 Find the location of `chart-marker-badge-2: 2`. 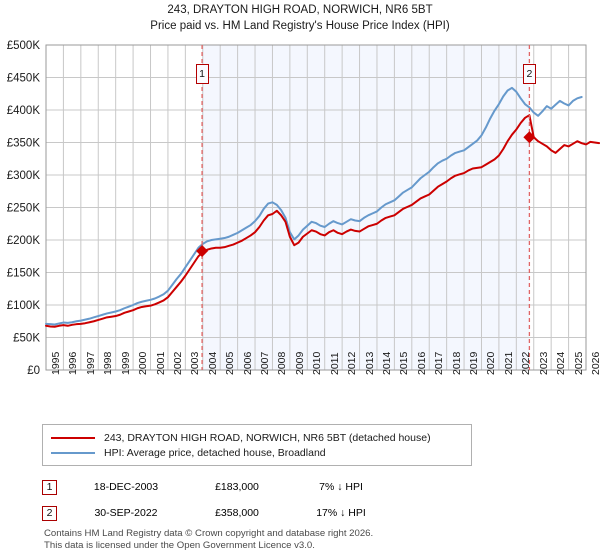

chart-marker-badge-2: 2 is located at coordinates (529, 74).